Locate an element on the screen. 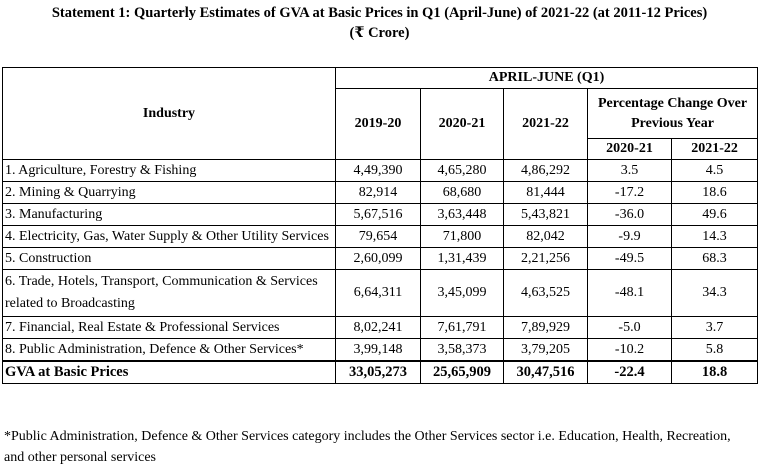 Image resolution: width=759 pixels, height=471 pixels. value-2019-20-cell: 8,02,241 is located at coordinates (378, 327).